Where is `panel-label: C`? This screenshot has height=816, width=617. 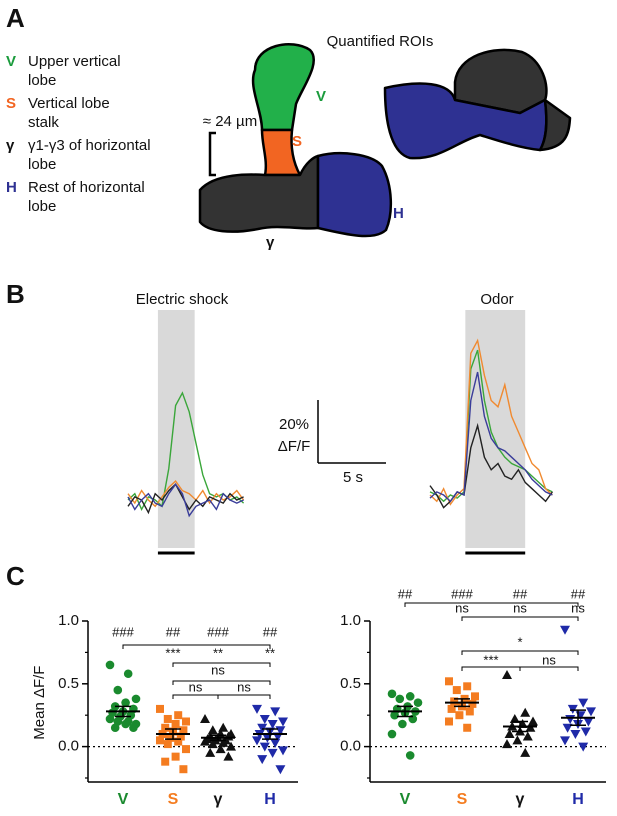 panel-label: C is located at coordinates (15, 576).